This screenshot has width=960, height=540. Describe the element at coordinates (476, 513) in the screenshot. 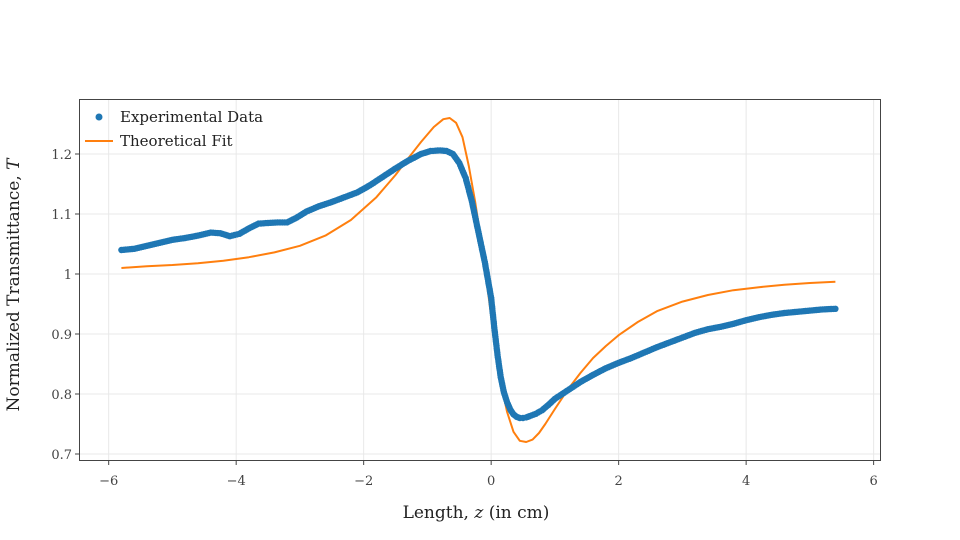

I see `x-axis-title: Length, z (in cm)` at that location.